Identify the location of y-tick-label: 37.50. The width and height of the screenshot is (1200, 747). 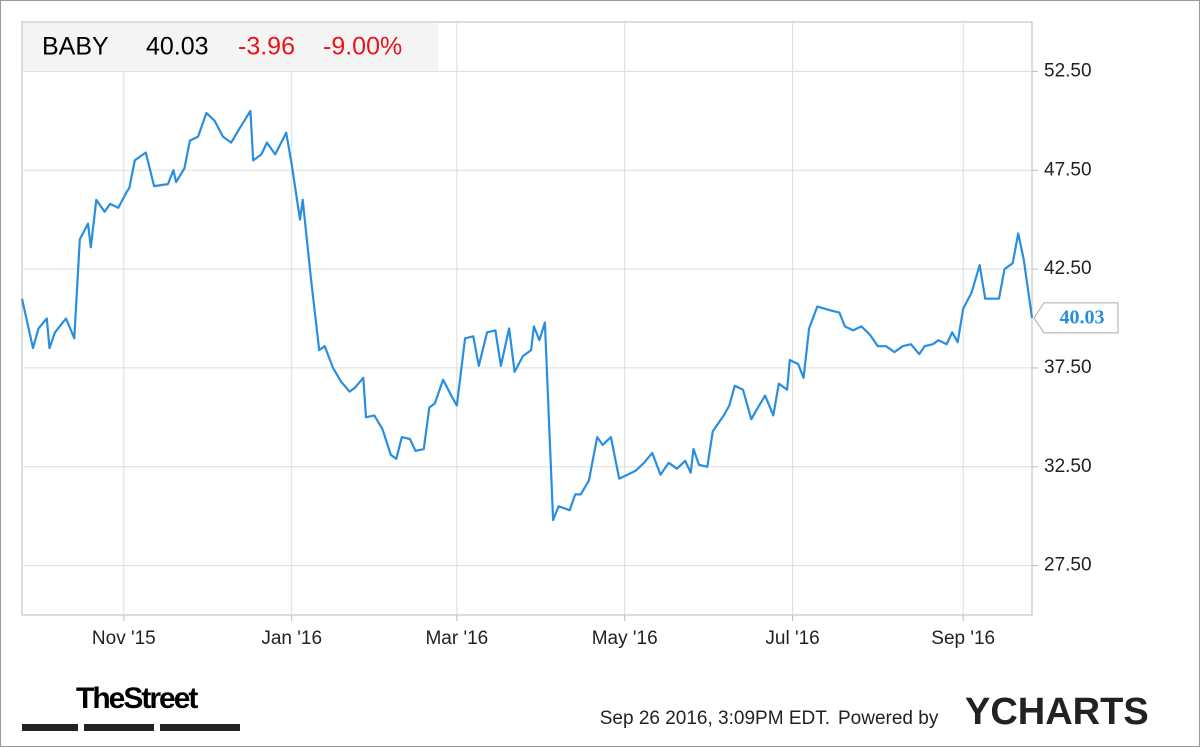
(1068, 367).